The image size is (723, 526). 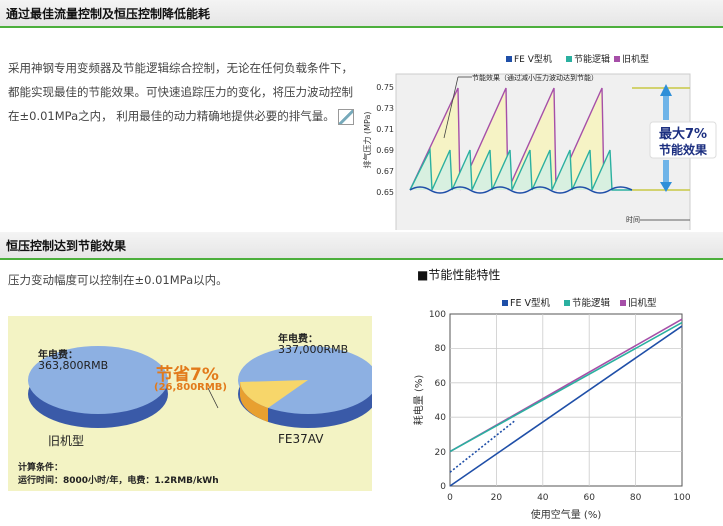 I want to click on pie-saving-slice, so click(x=274, y=394).